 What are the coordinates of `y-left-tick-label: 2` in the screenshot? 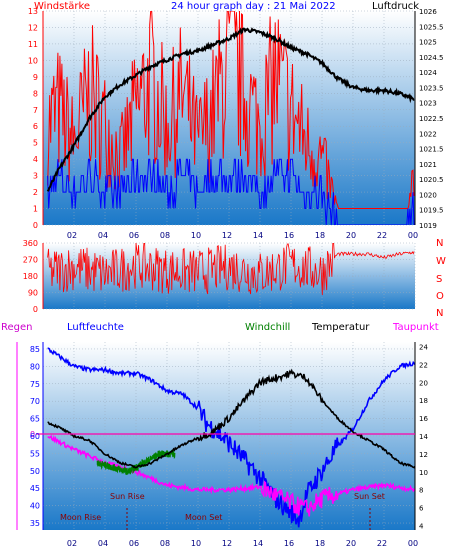 It's located at (35, 192).